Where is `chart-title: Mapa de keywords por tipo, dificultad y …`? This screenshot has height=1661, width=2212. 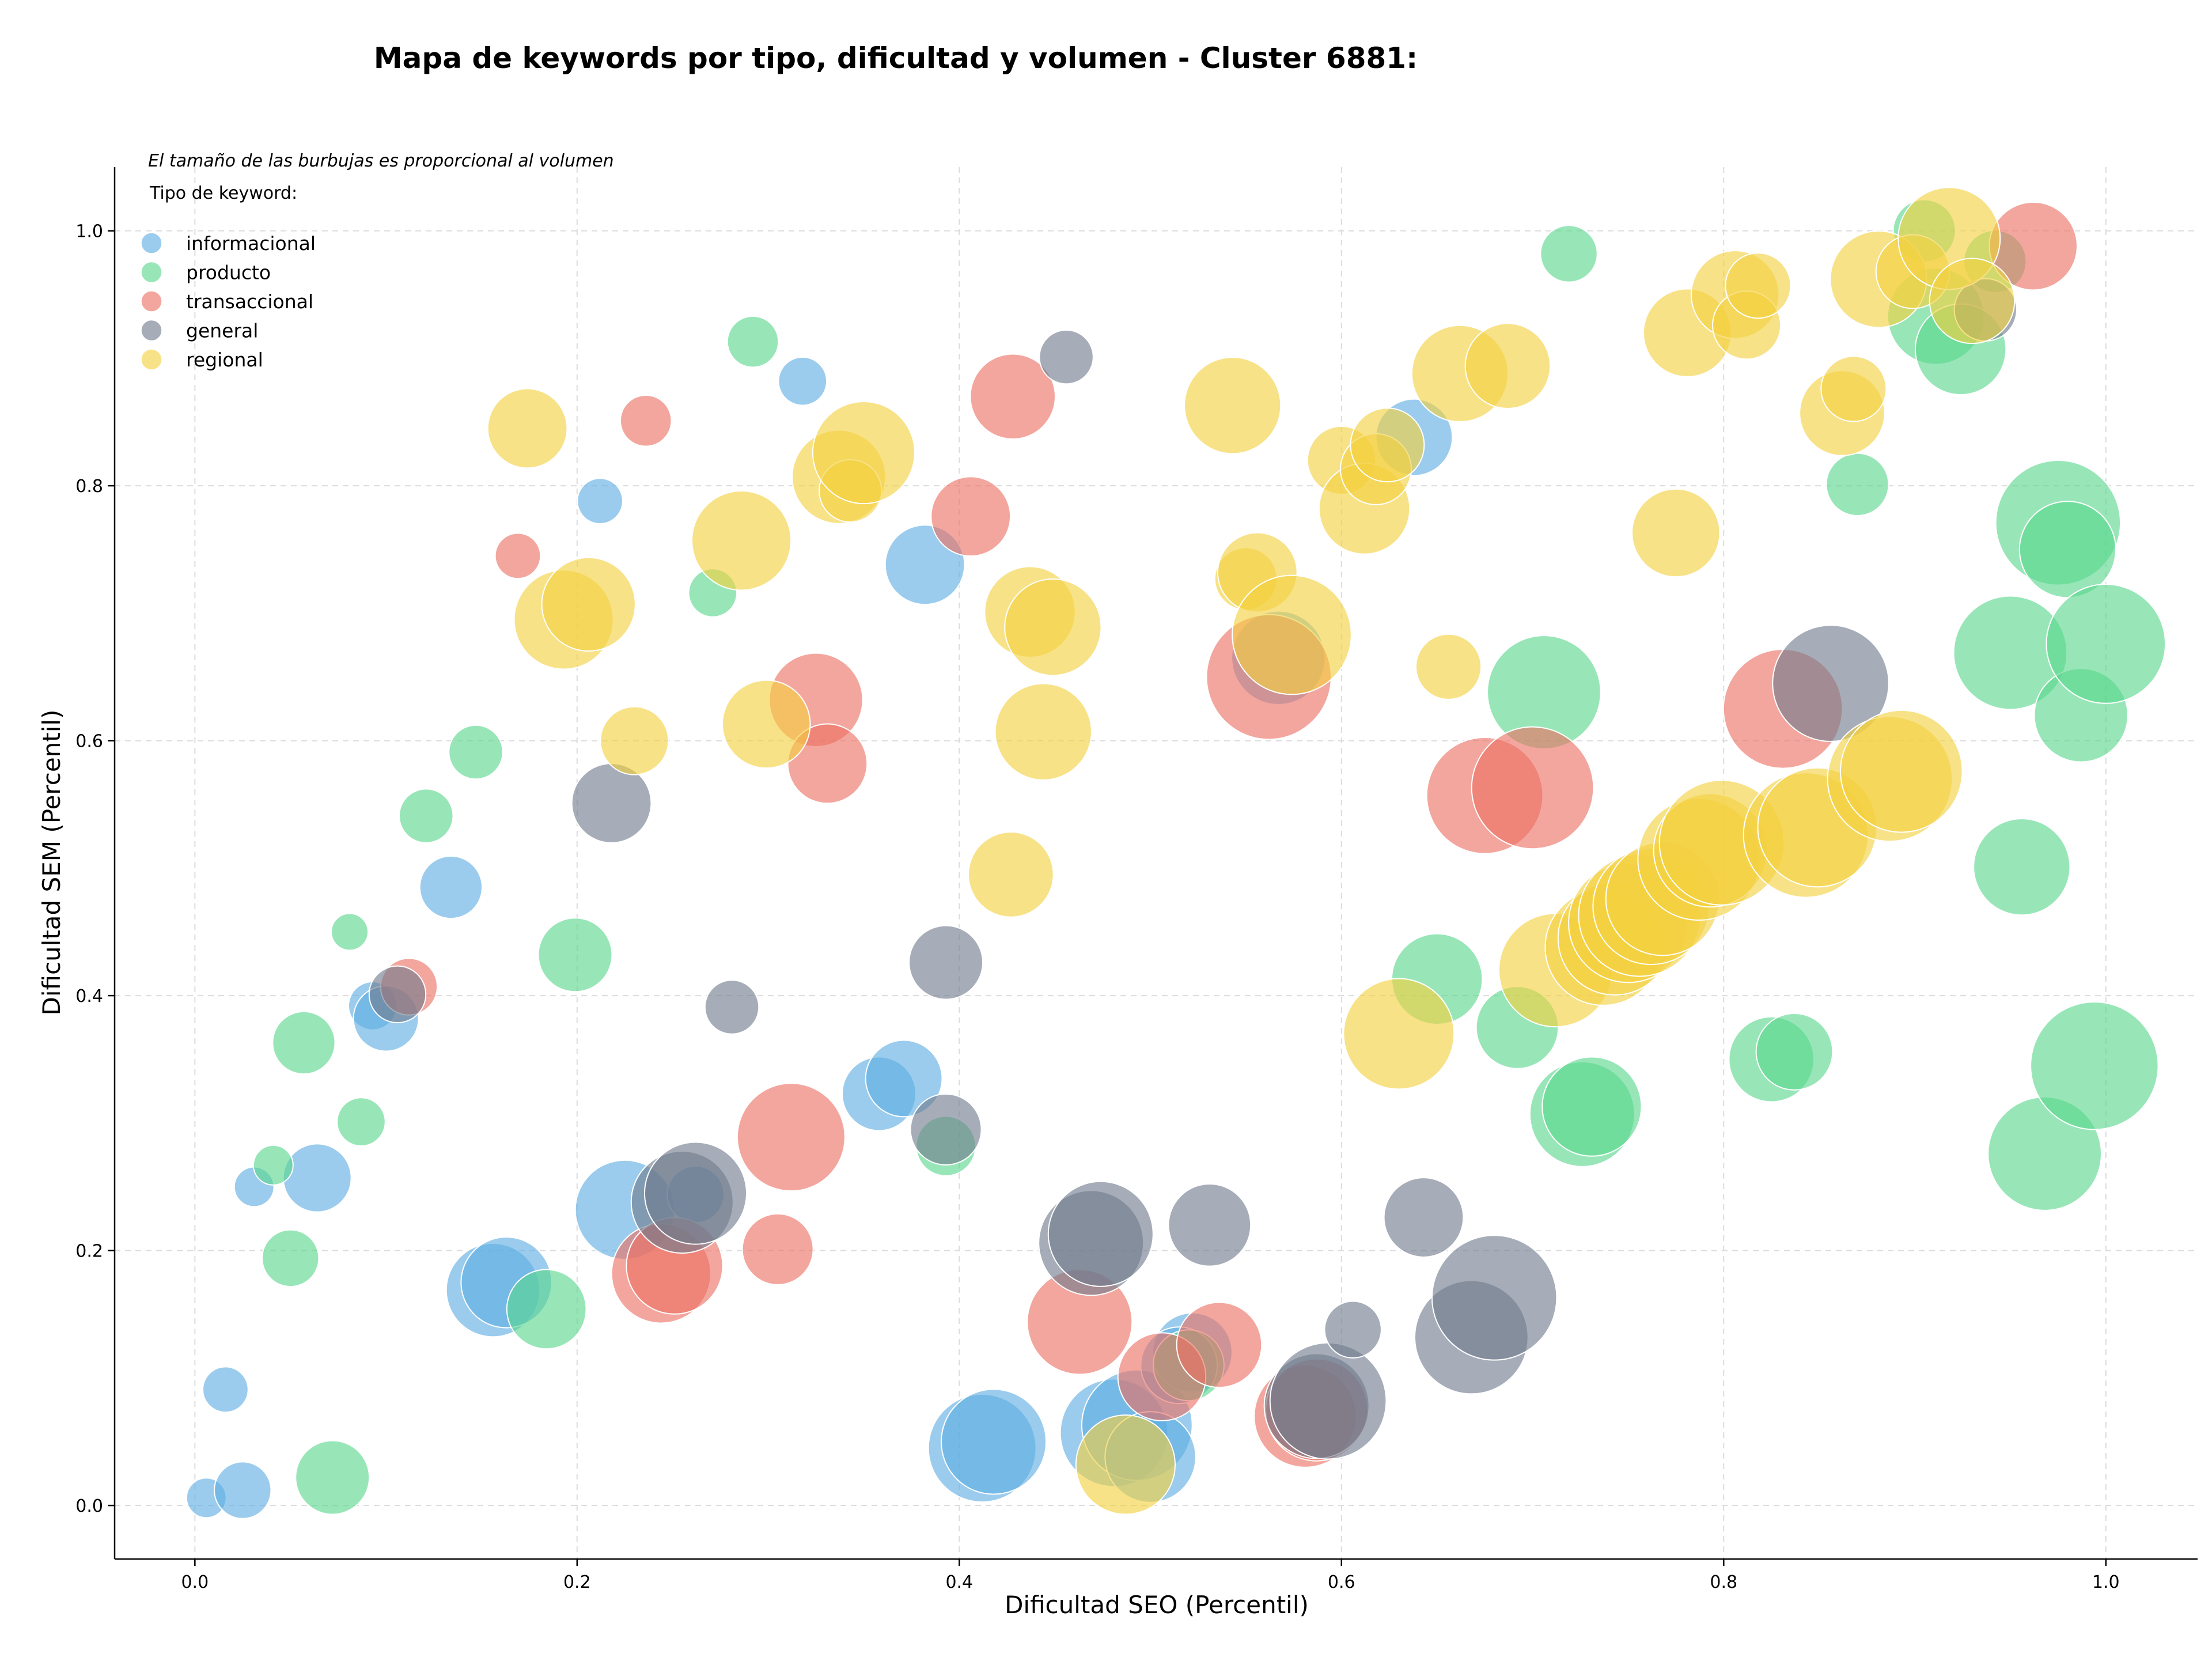 chart-title: Mapa de keywords por tipo, dificultad y … is located at coordinates (896, 58).